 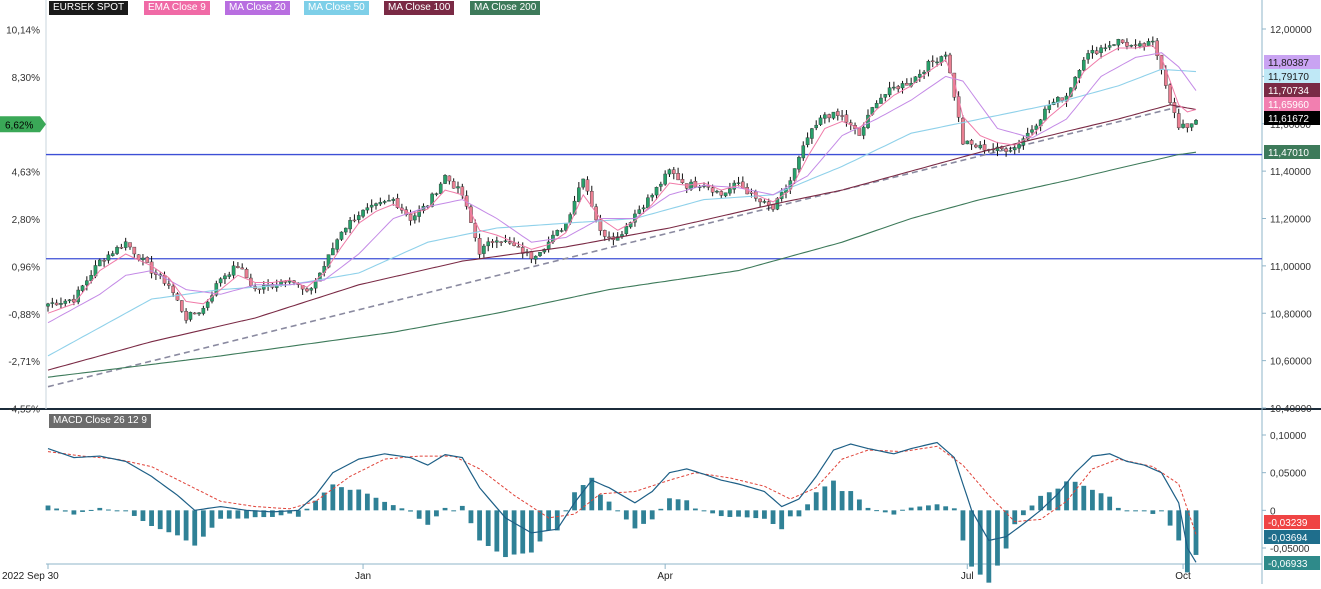 I want to click on price-label: 11,79170, so click(x=1288, y=77).